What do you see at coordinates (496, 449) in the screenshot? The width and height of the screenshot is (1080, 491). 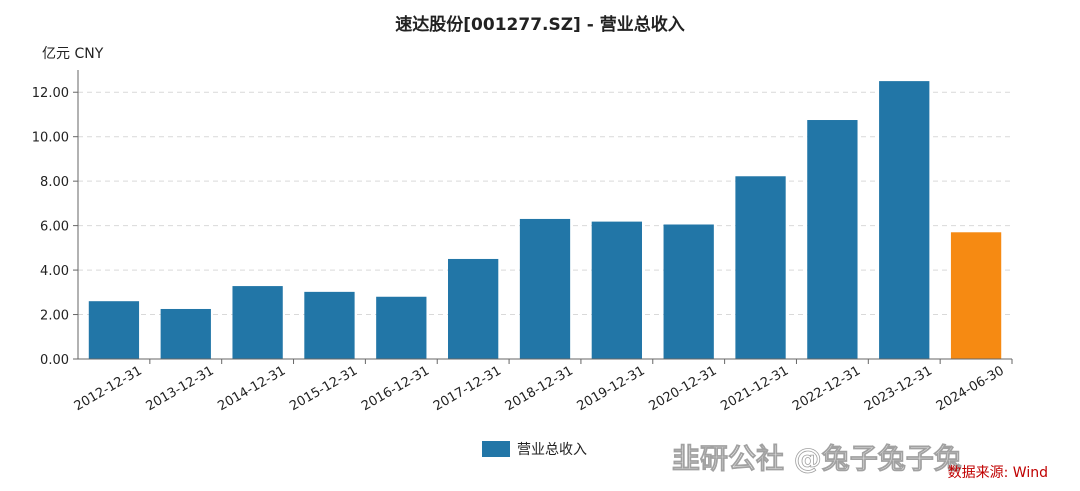 I see `legend-swatch` at bounding box center [496, 449].